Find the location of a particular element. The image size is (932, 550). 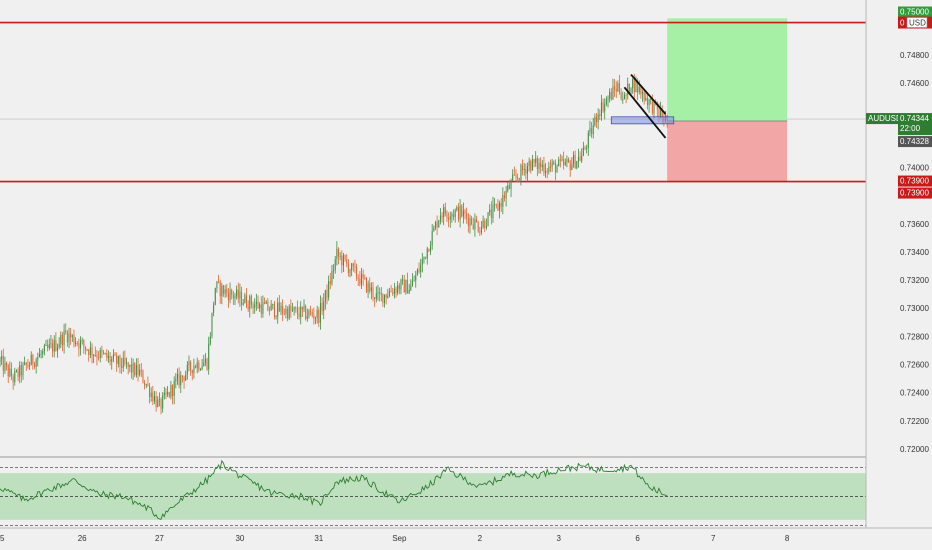

rsi-pane: 75.0050.0025.00 is located at coordinates (447, 495).